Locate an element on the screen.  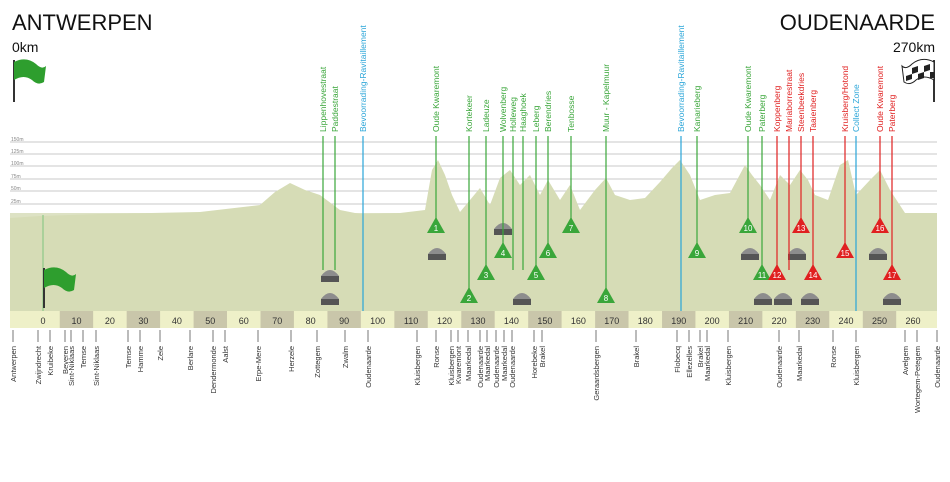
km-tick-label: 120 is located at coordinates (444, 321).